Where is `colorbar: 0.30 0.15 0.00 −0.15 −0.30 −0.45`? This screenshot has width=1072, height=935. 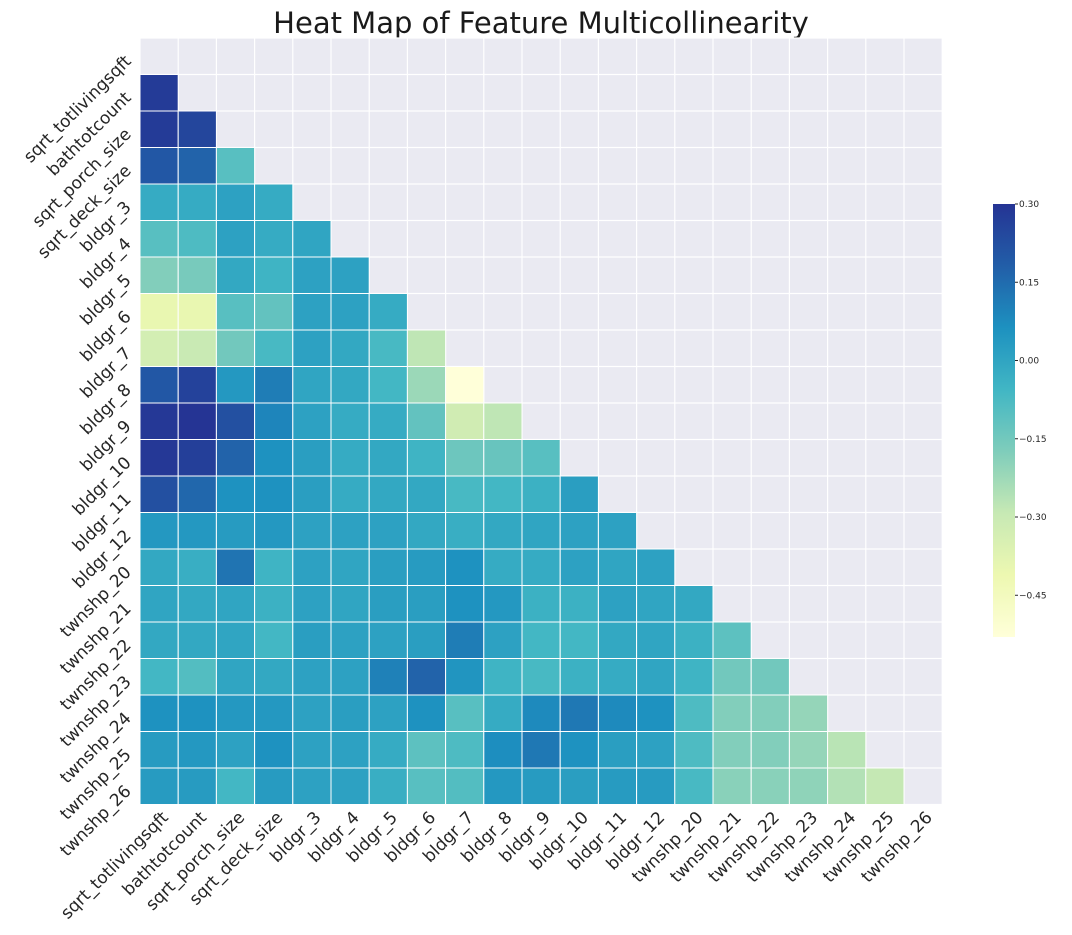 colorbar: 0.30 0.15 0.00 −0.15 −0.30 −0.45 is located at coordinates (1020, 418).